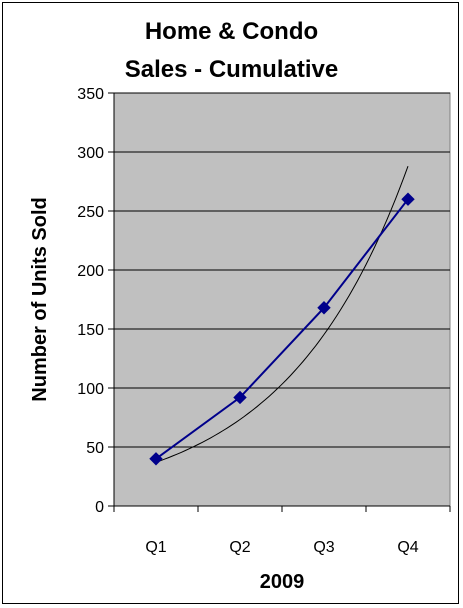 This screenshot has width=463, height=608. What do you see at coordinates (407, 547) in the screenshot?
I see `x-tick-label: Q4` at bounding box center [407, 547].